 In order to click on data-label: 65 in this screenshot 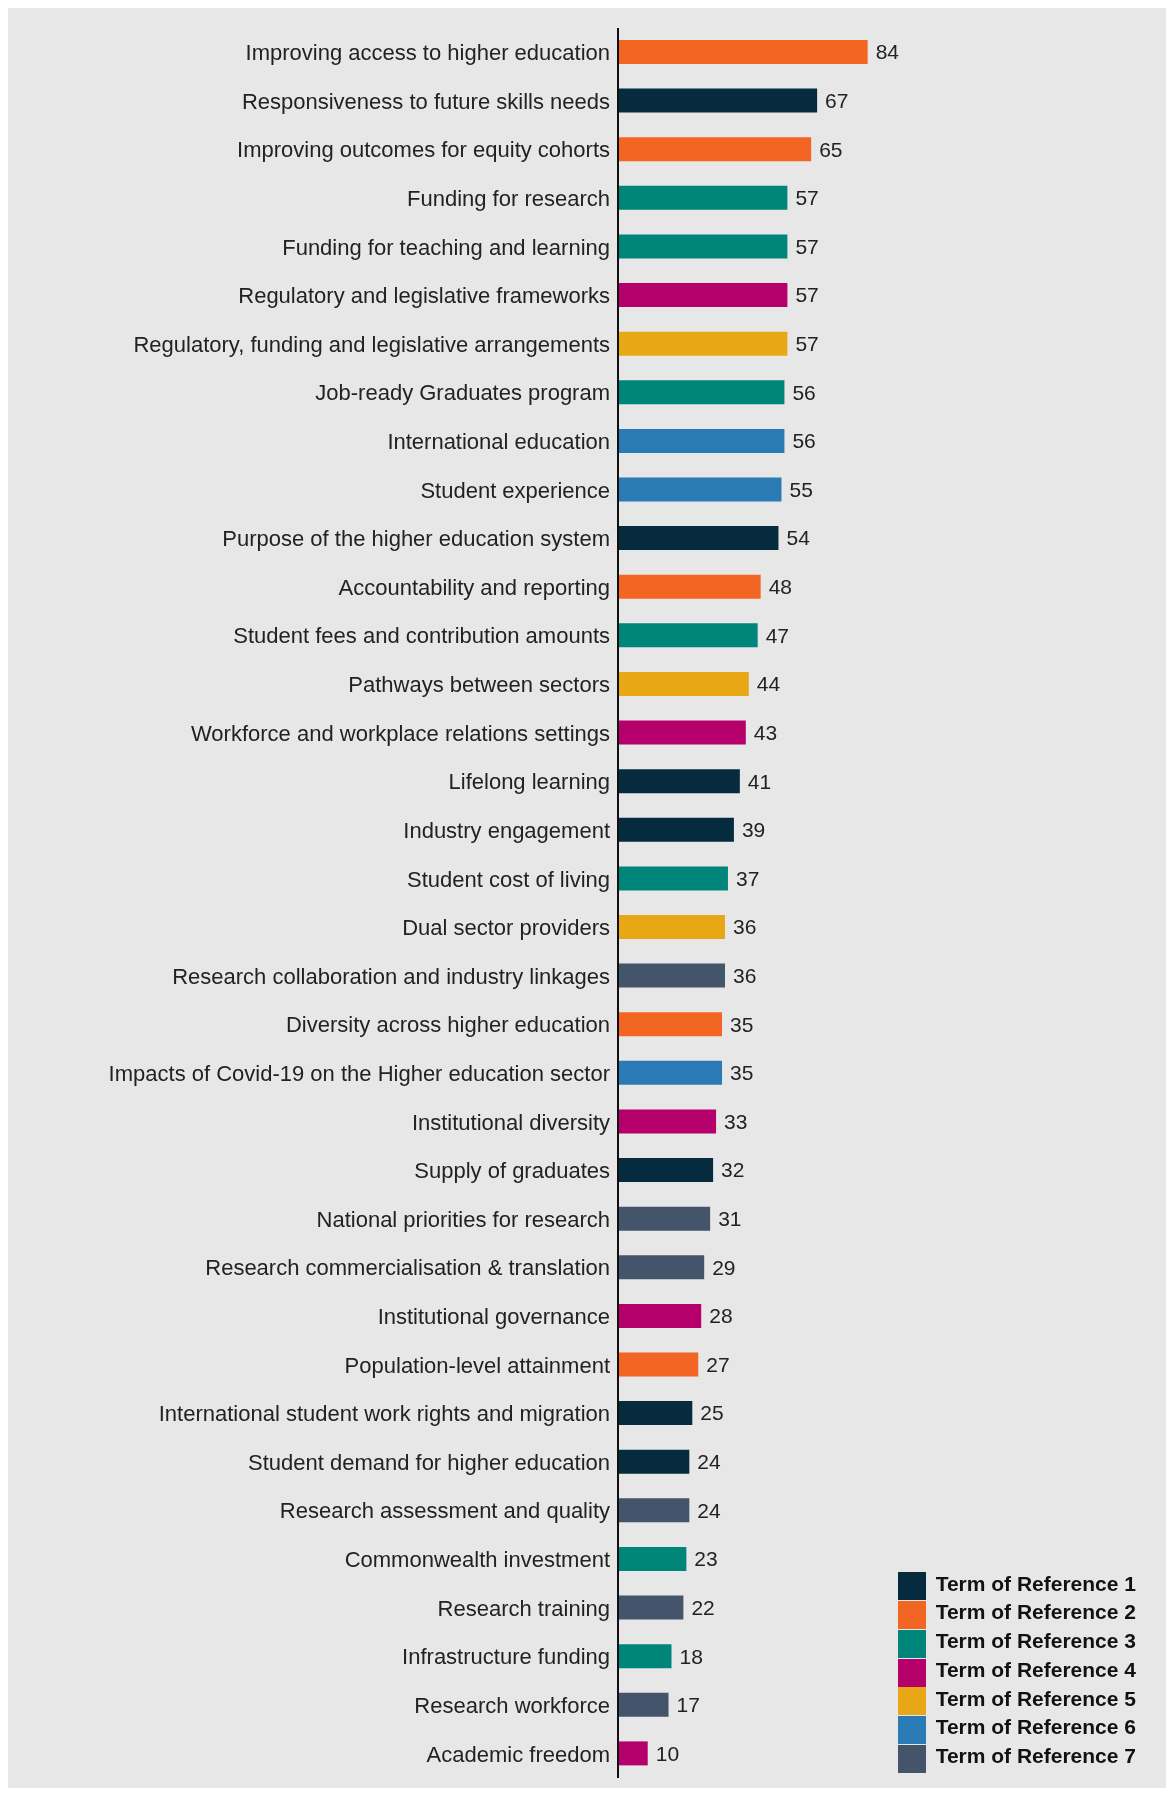, I will do `click(831, 149)`.